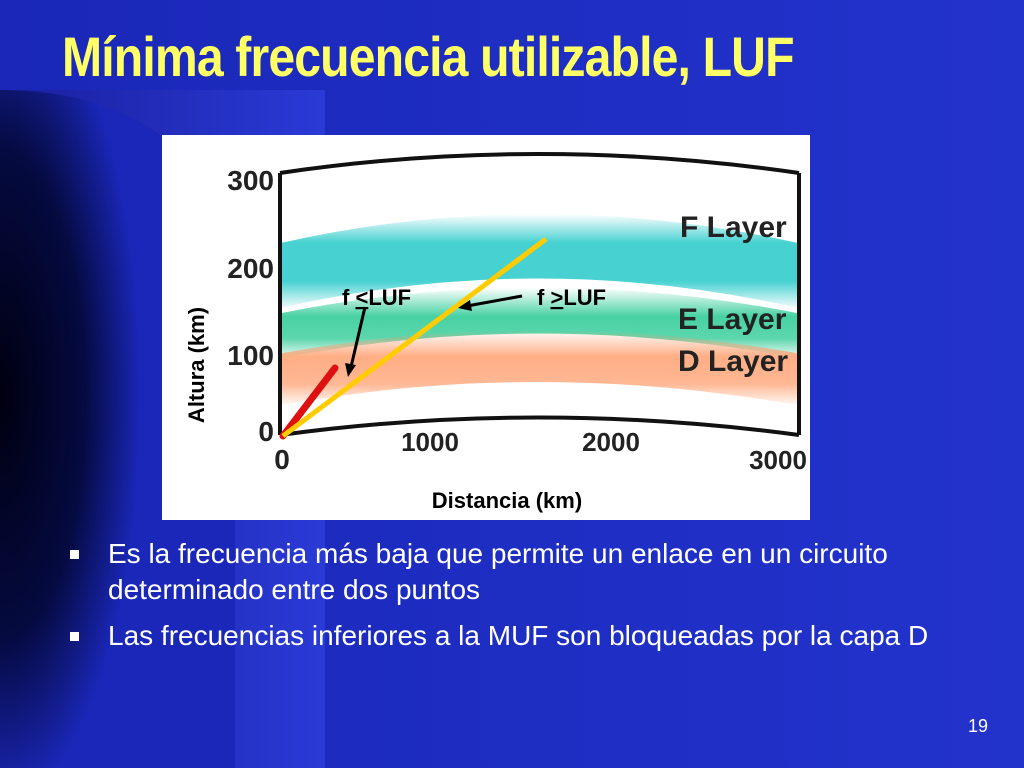 Image resolution: width=1024 pixels, height=768 pixels. What do you see at coordinates (539, 426) in the screenshot?
I see `earth-surface-curve` at bounding box center [539, 426].